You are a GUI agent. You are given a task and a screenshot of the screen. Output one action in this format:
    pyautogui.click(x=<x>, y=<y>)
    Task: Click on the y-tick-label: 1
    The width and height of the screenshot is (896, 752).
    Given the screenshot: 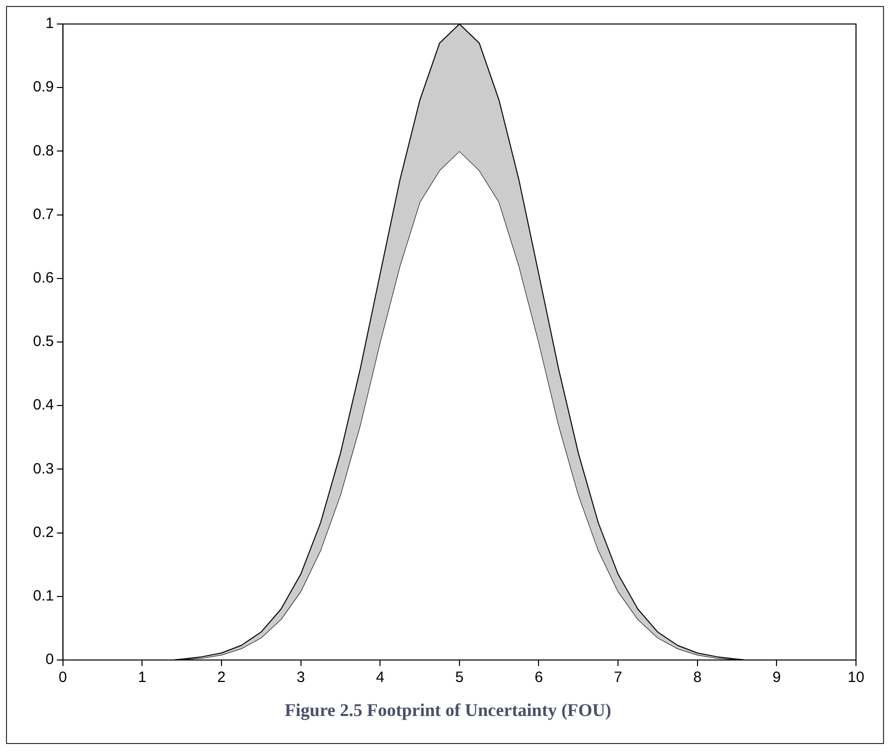 What is the action you would take?
    pyautogui.click(x=50, y=23)
    